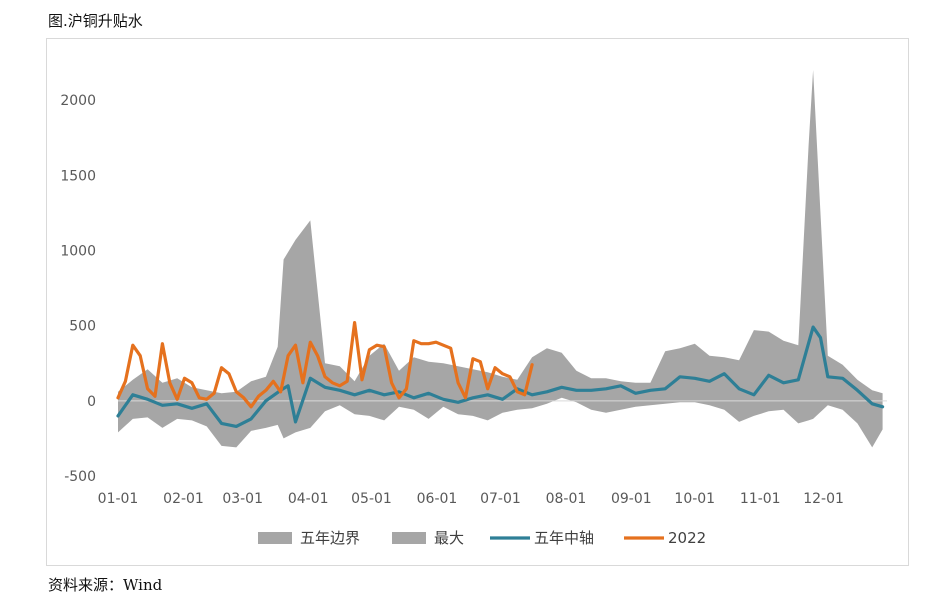  Describe the element at coordinates (95, 21) in the screenshot. I see `figure-title: 图.沪铜升贴水` at that location.